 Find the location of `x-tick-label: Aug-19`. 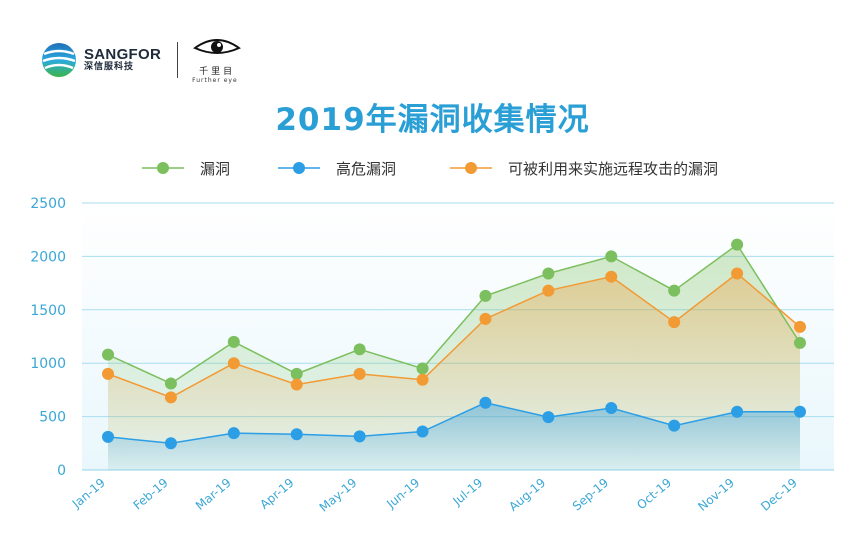

x-tick-label: Aug-19 is located at coordinates (527, 495).